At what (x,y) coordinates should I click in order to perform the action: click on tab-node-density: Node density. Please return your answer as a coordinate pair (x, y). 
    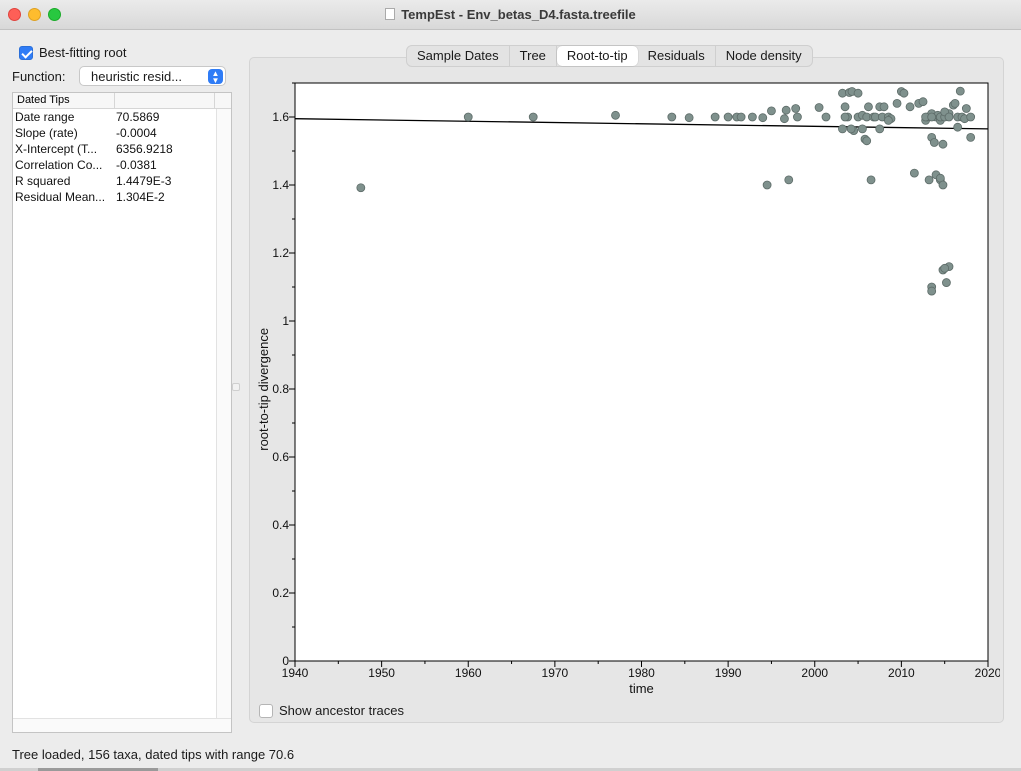
    Looking at the image, I should click on (763, 55).